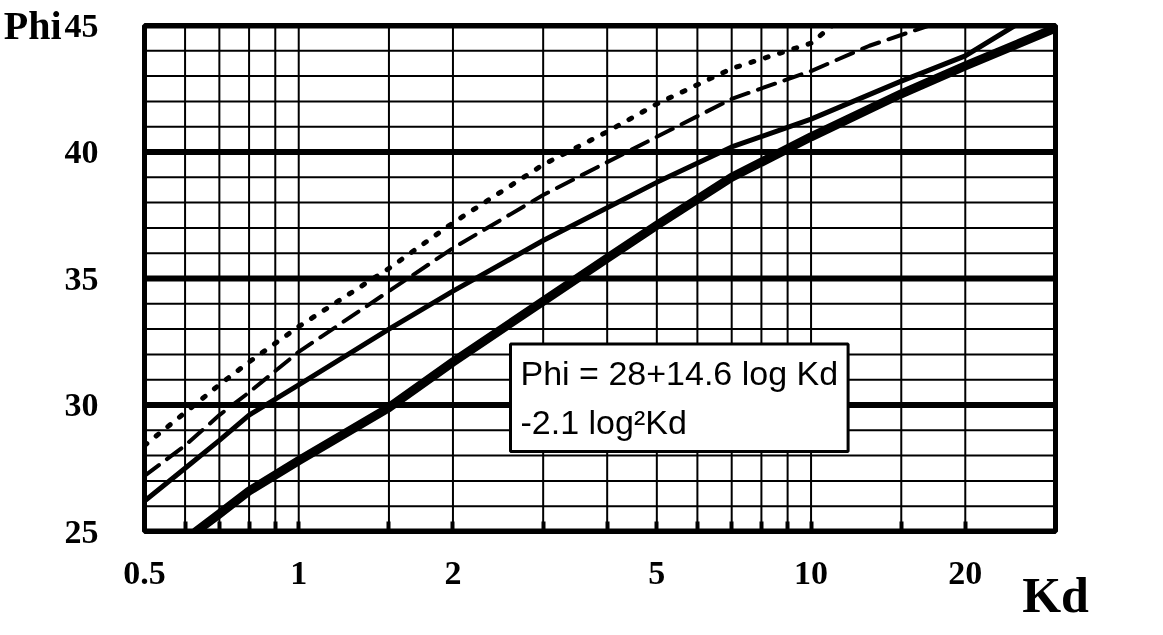  What do you see at coordinates (1056, 594) in the screenshot?
I see `x-axis-title: Kd` at bounding box center [1056, 594].